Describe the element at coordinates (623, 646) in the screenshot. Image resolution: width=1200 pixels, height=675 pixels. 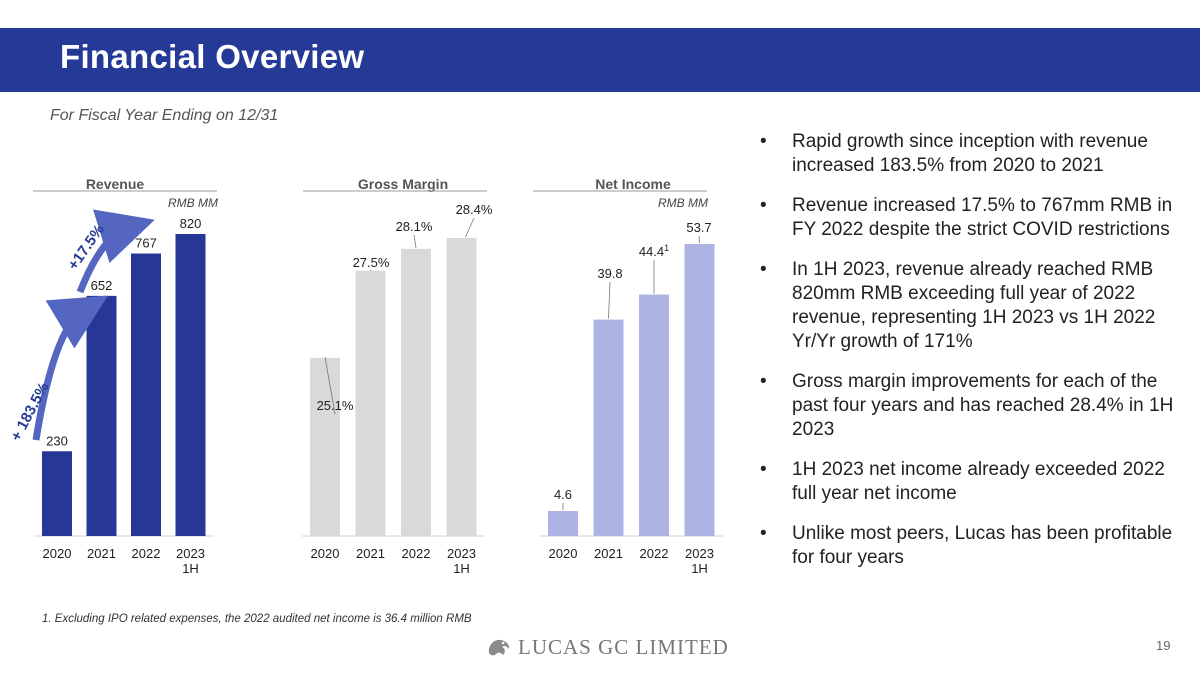
I see `logo-text: LUCAS GC LIMITED` at that location.